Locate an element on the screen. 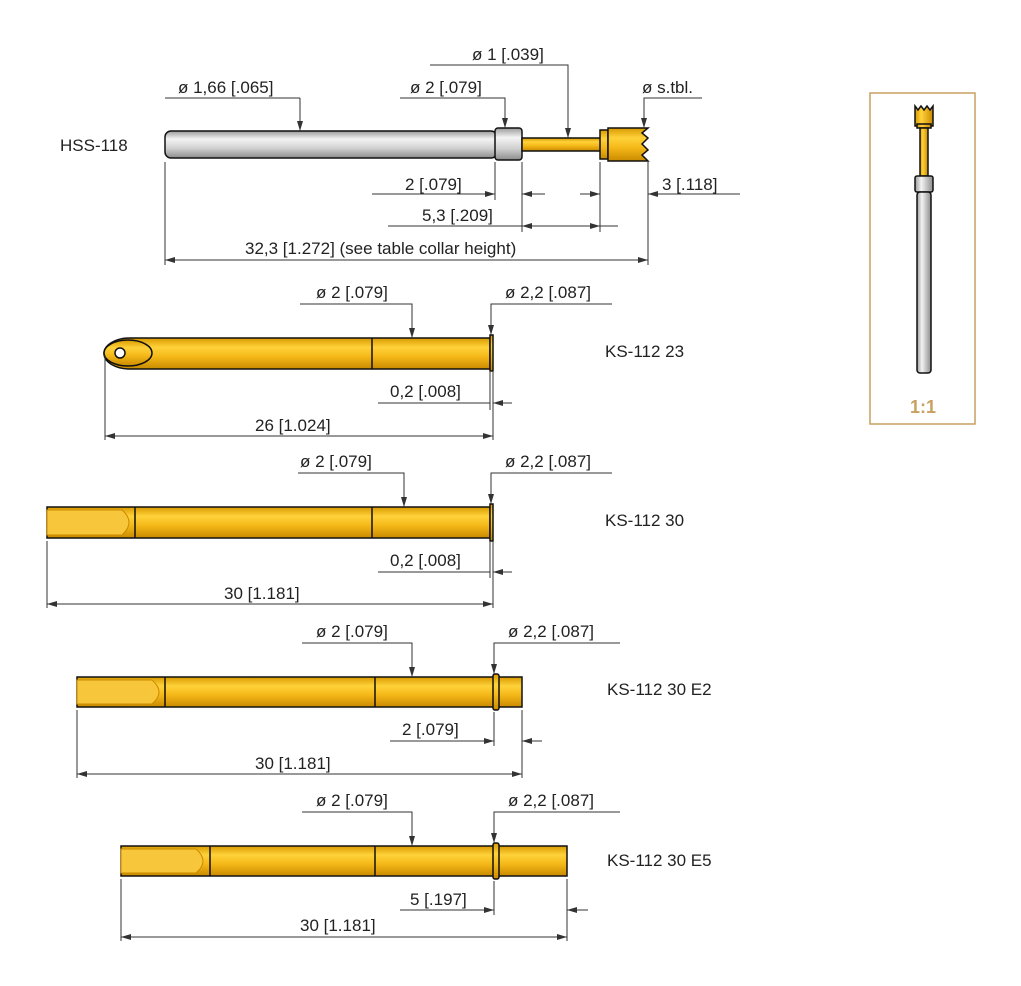  part-label: KS-112 30 is located at coordinates (644, 520).